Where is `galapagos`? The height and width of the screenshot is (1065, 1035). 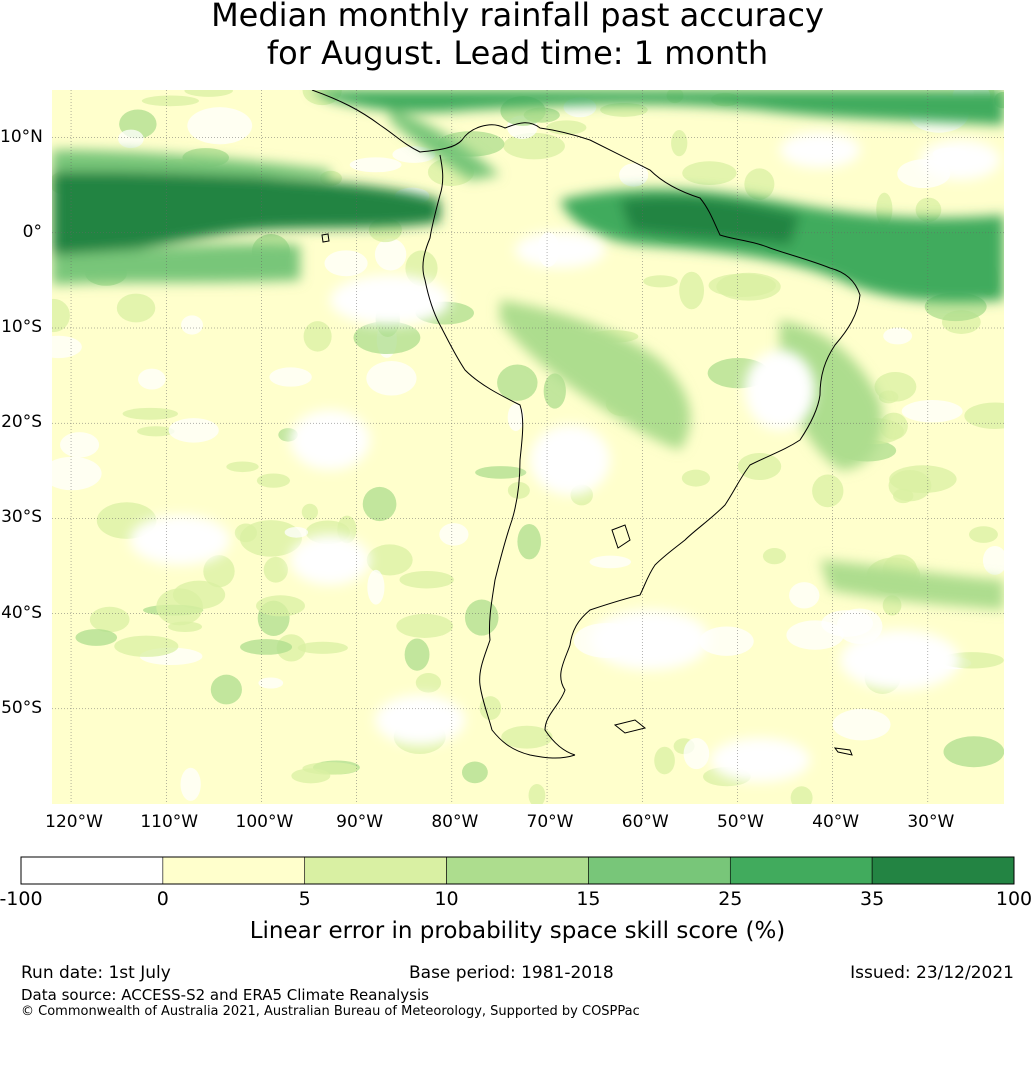
galapagos is located at coordinates (325, 238).